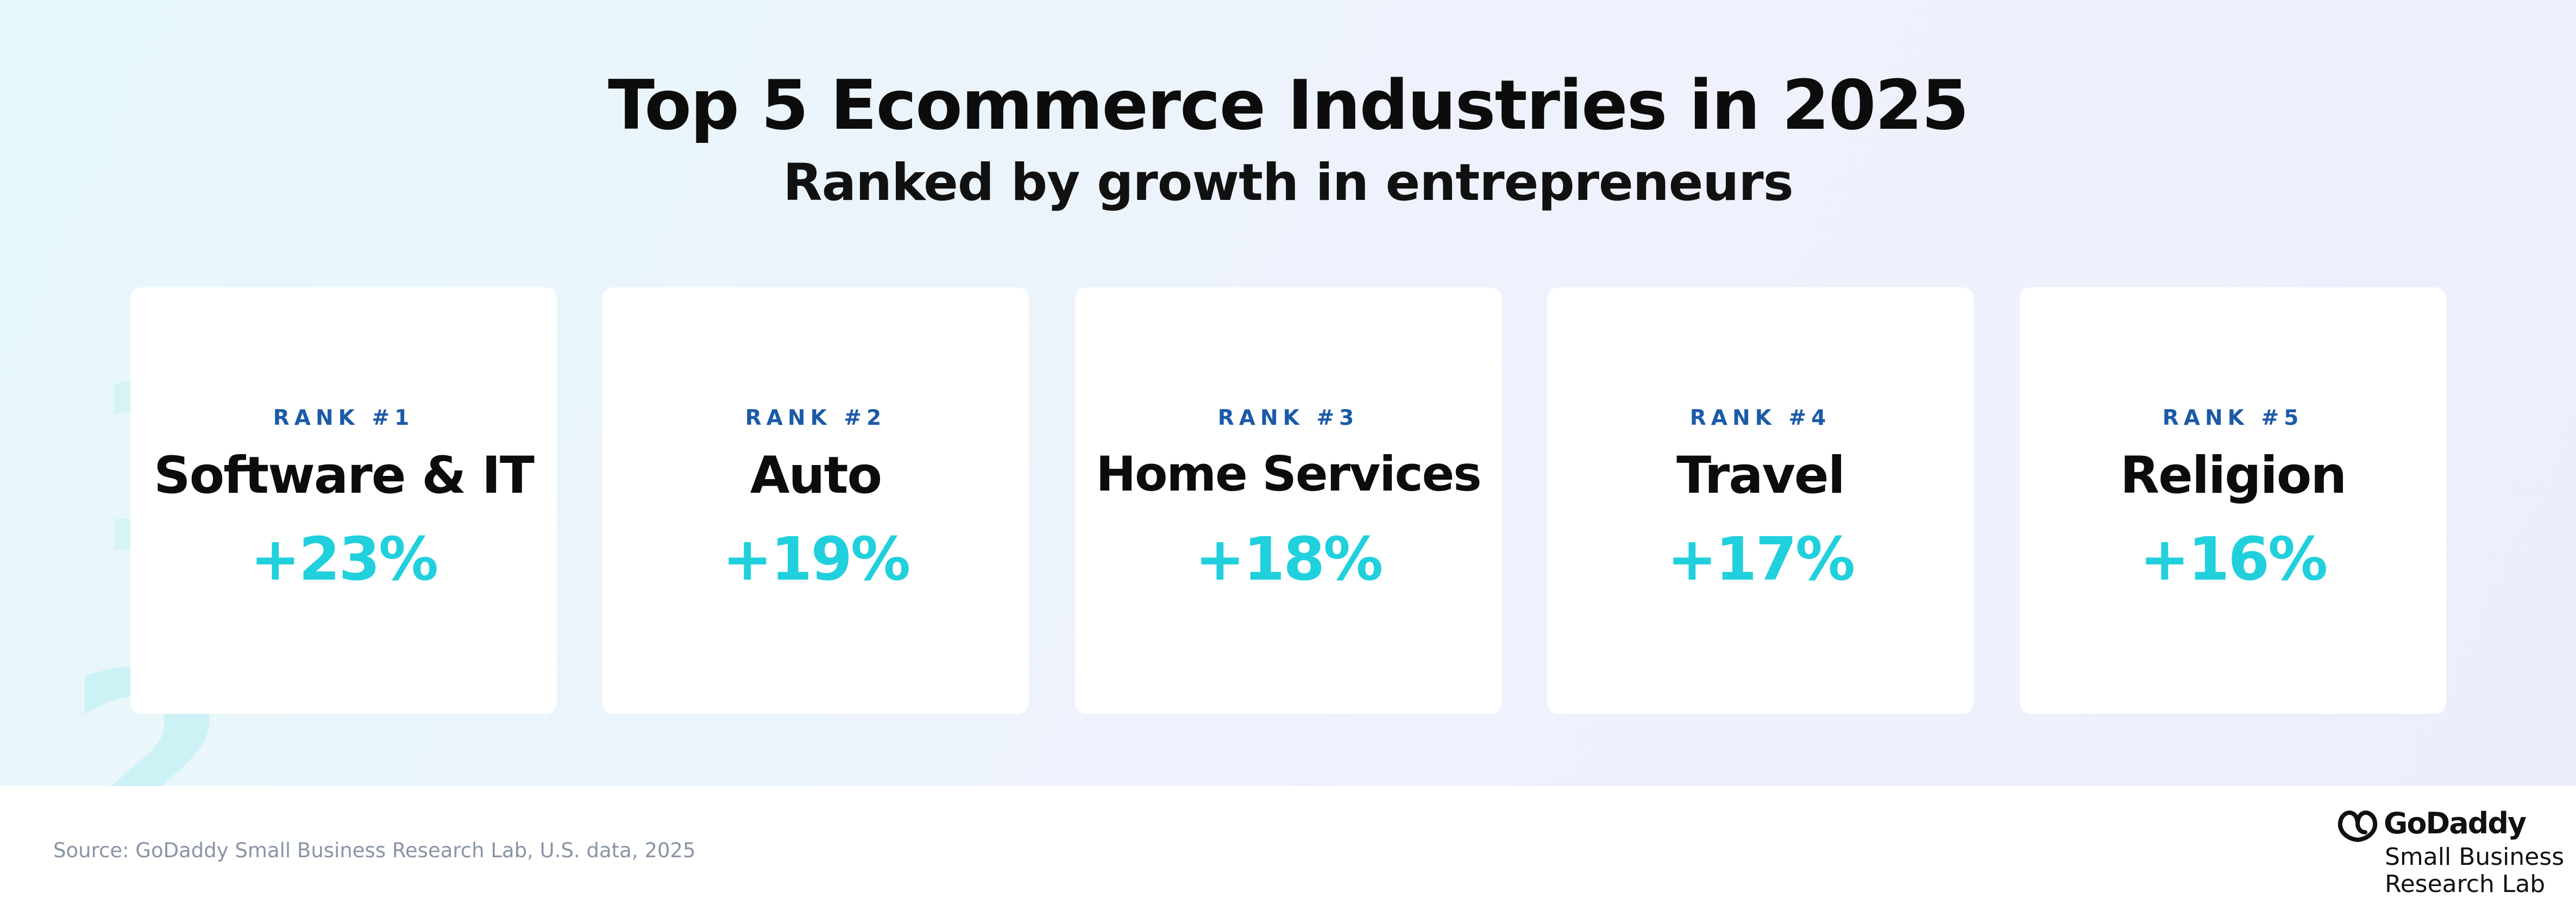  What do you see at coordinates (1288, 418) in the screenshot?
I see `rank-label: RANK #3` at bounding box center [1288, 418].